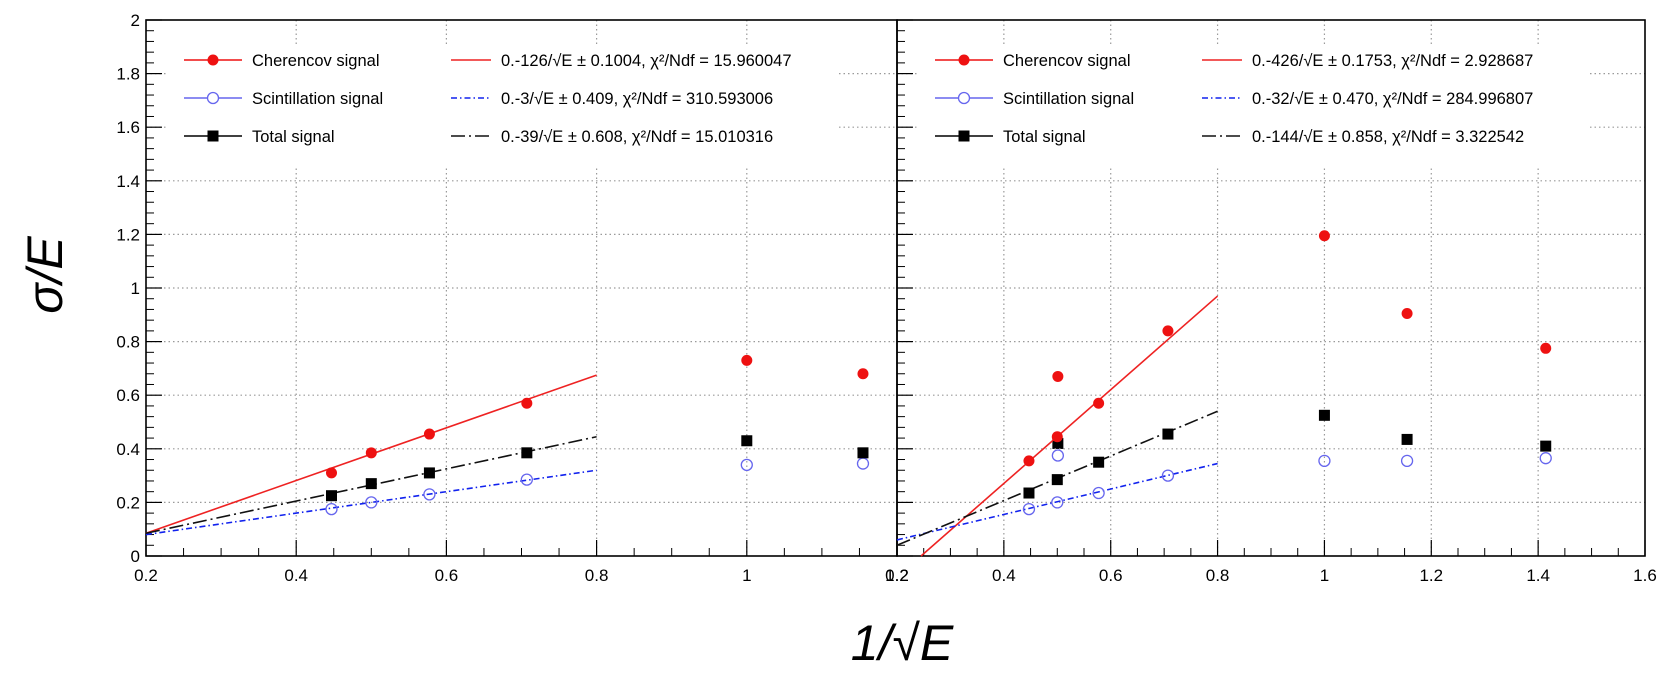  I want to click on legend-label: 0.-3/√E ± 0.409, χ²/Ndf = 310.593006, so click(637, 99).